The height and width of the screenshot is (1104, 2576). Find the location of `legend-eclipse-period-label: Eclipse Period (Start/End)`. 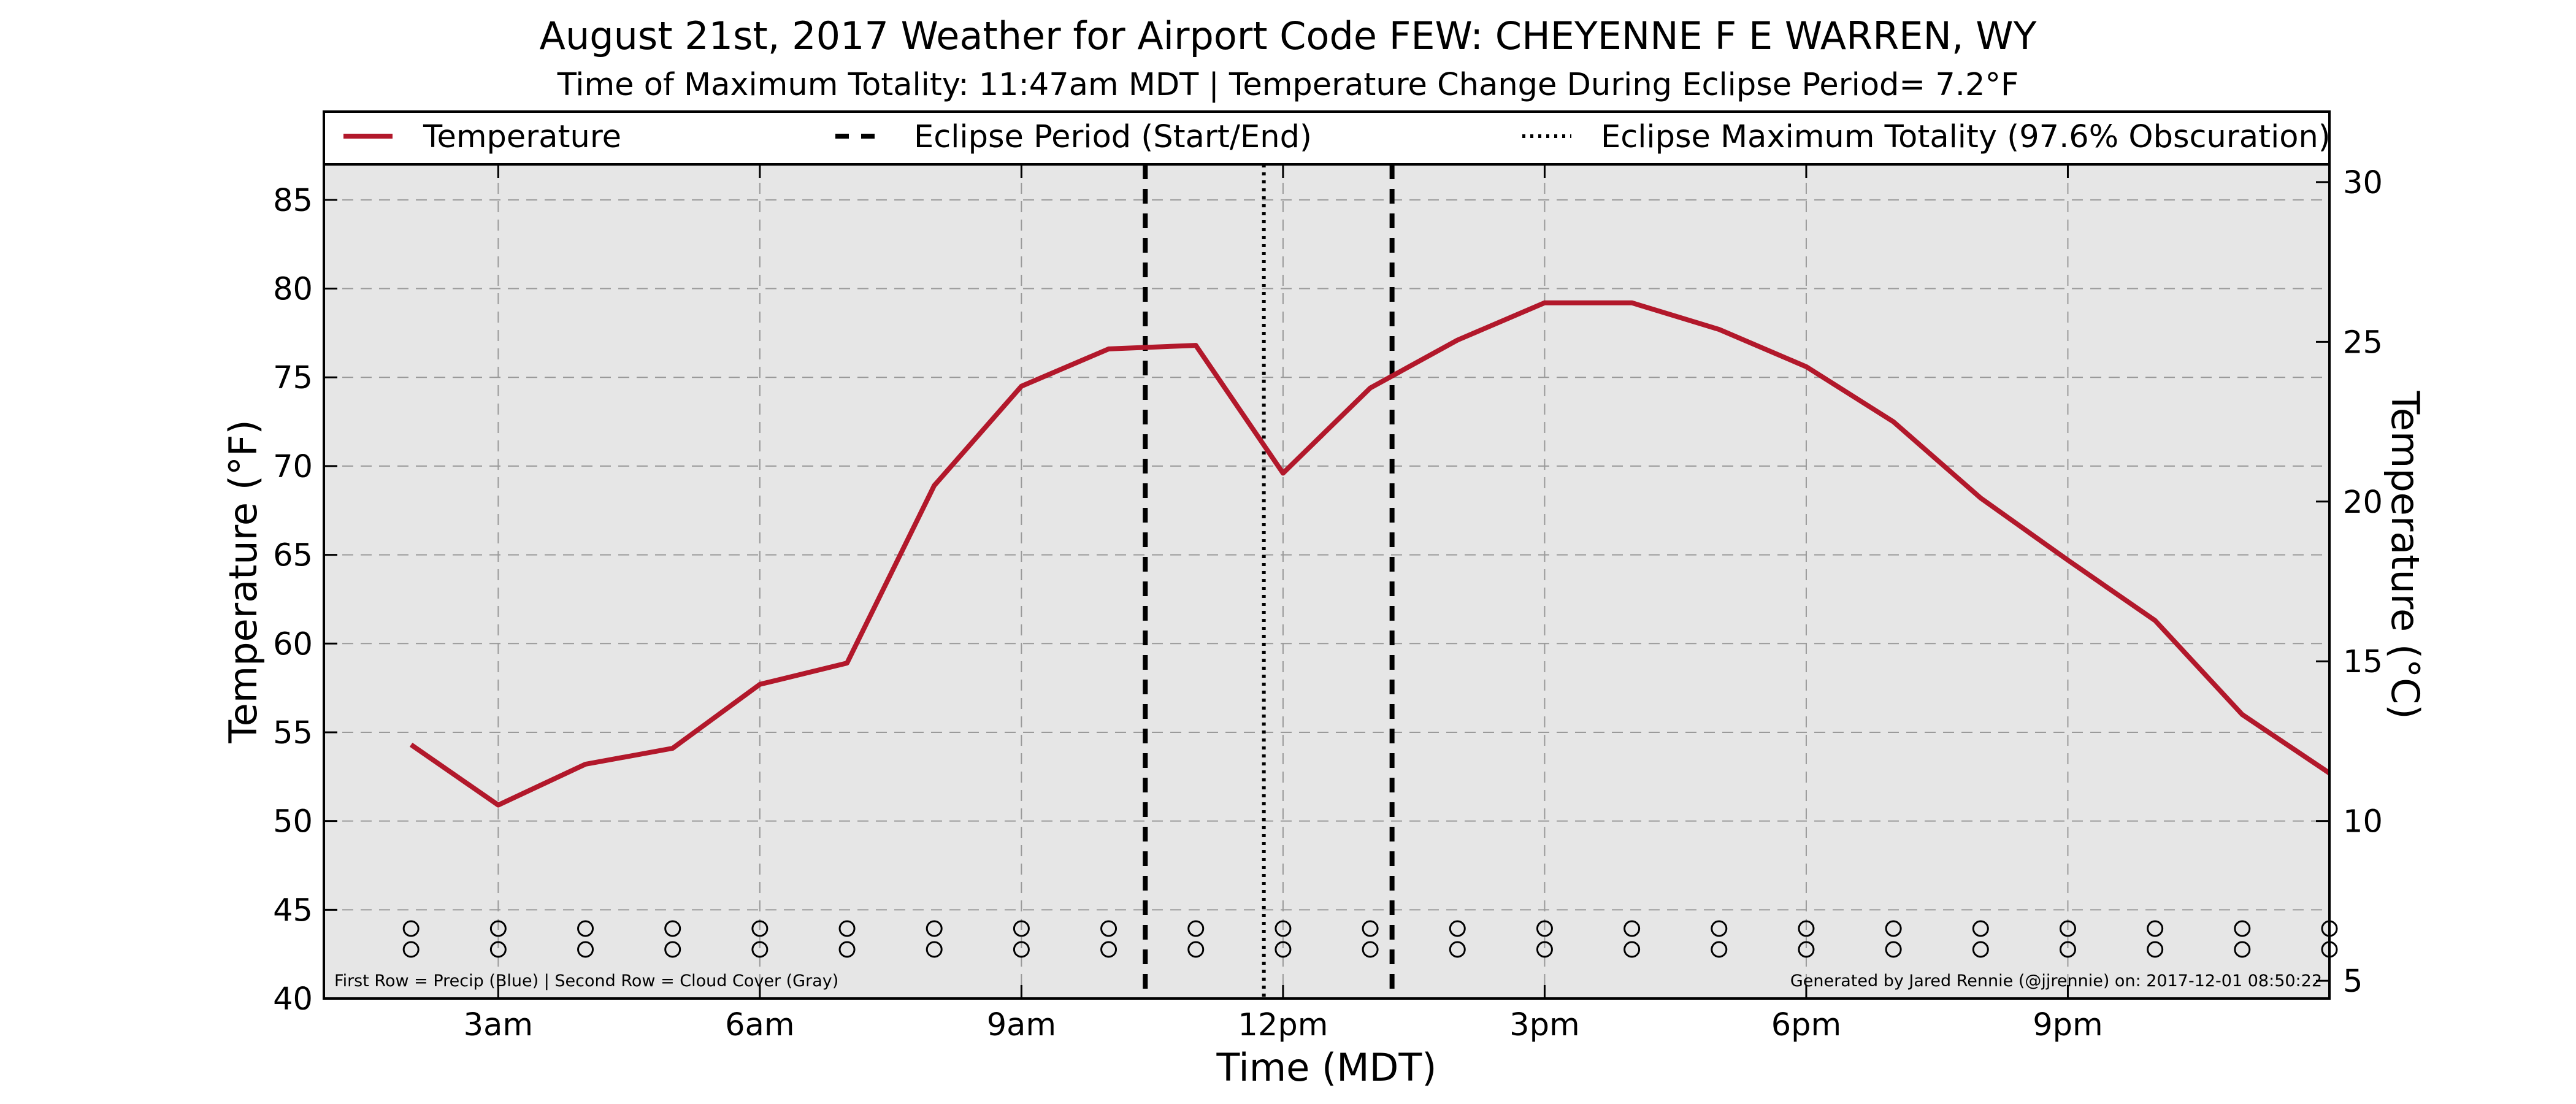

legend-eclipse-period-label: Eclipse Period (Start/End) is located at coordinates (1113, 137).